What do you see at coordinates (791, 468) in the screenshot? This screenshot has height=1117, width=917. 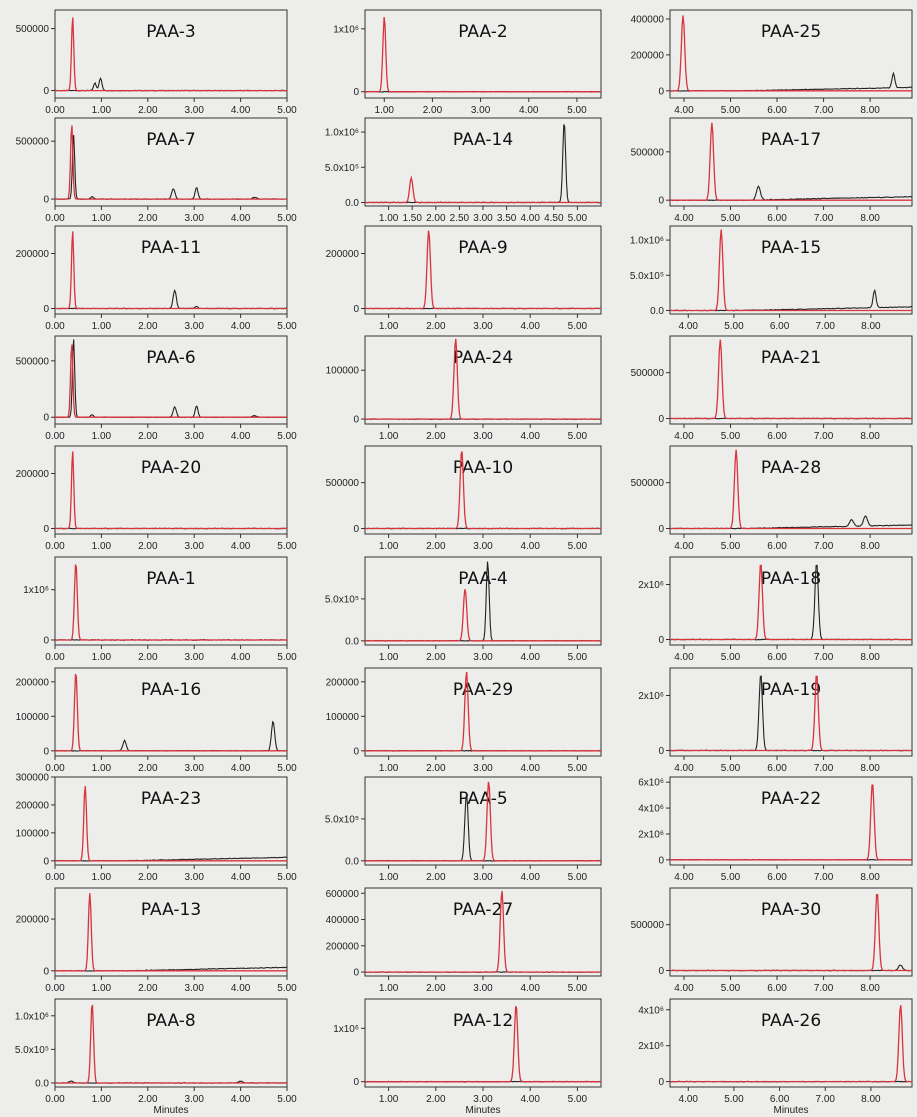 I see `chart-title: PAA-28` at bounding box center [791, 468].